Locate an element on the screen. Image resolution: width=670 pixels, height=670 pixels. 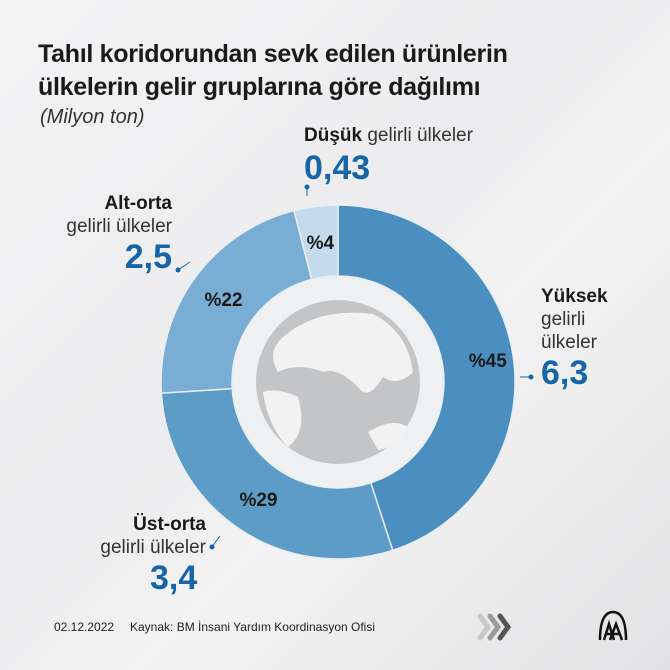
label-alt-orta-name: Alt-orta is located at coordinates (138, 203).